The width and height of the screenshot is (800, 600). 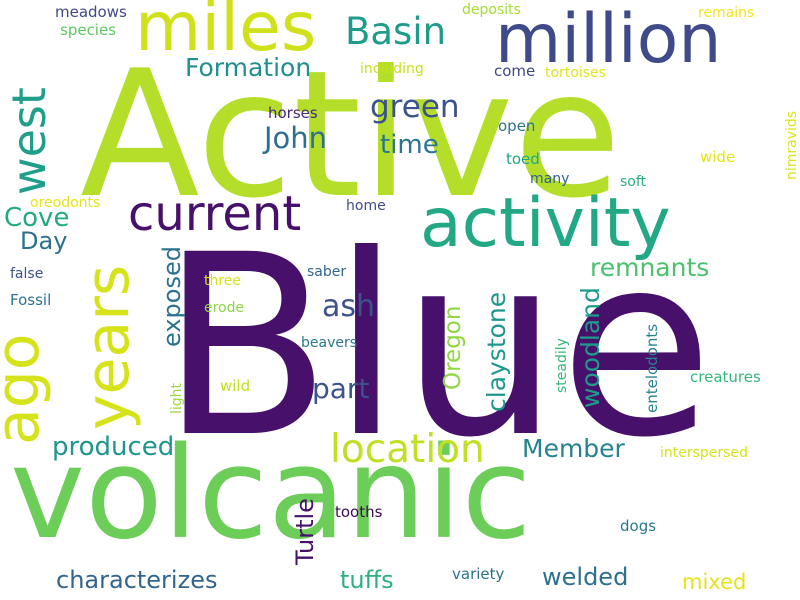 I want to click on word-wide: wide, so click(x=718, y=157).